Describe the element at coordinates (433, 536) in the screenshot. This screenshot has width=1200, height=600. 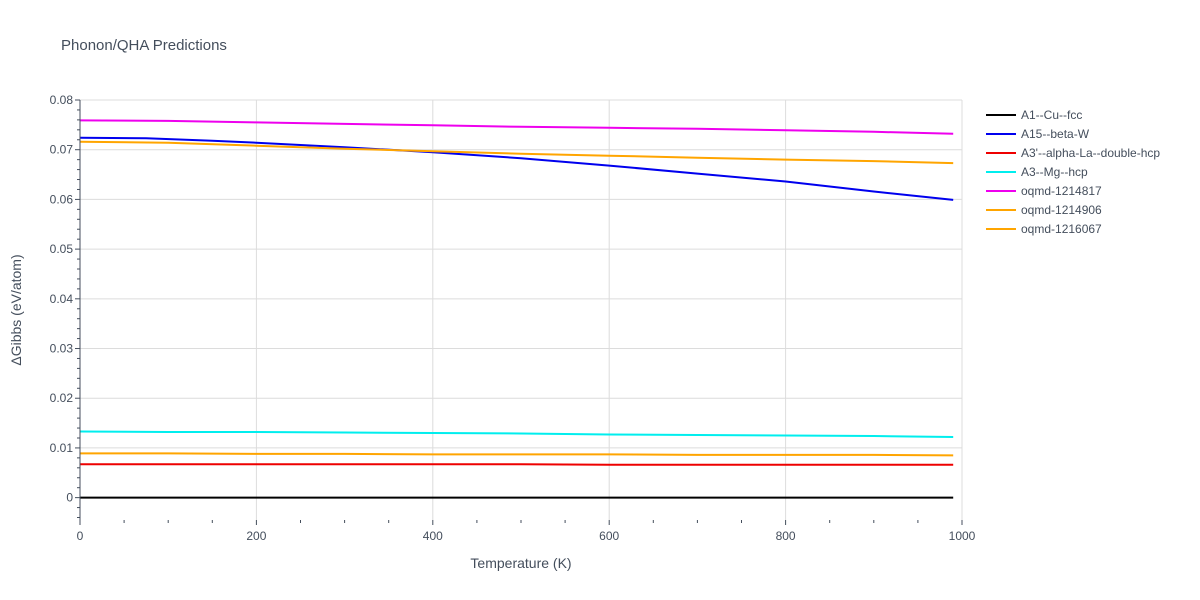
I see `x-tick-label: 400` at that location.